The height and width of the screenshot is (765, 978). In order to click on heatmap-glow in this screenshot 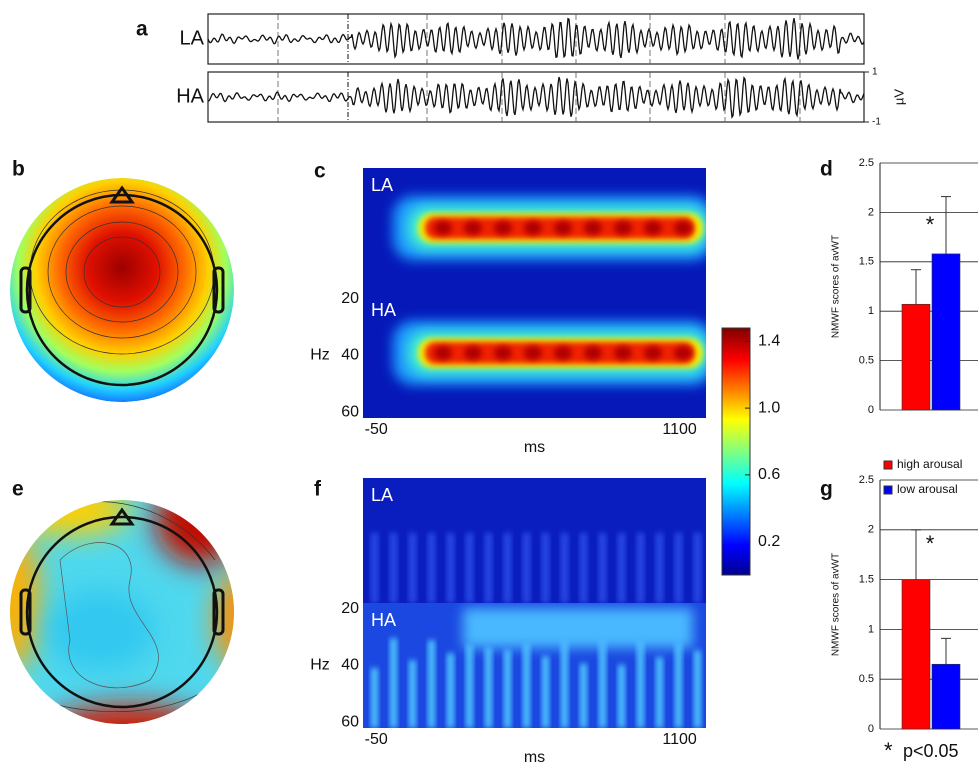, I will do `click(578, 628)`.